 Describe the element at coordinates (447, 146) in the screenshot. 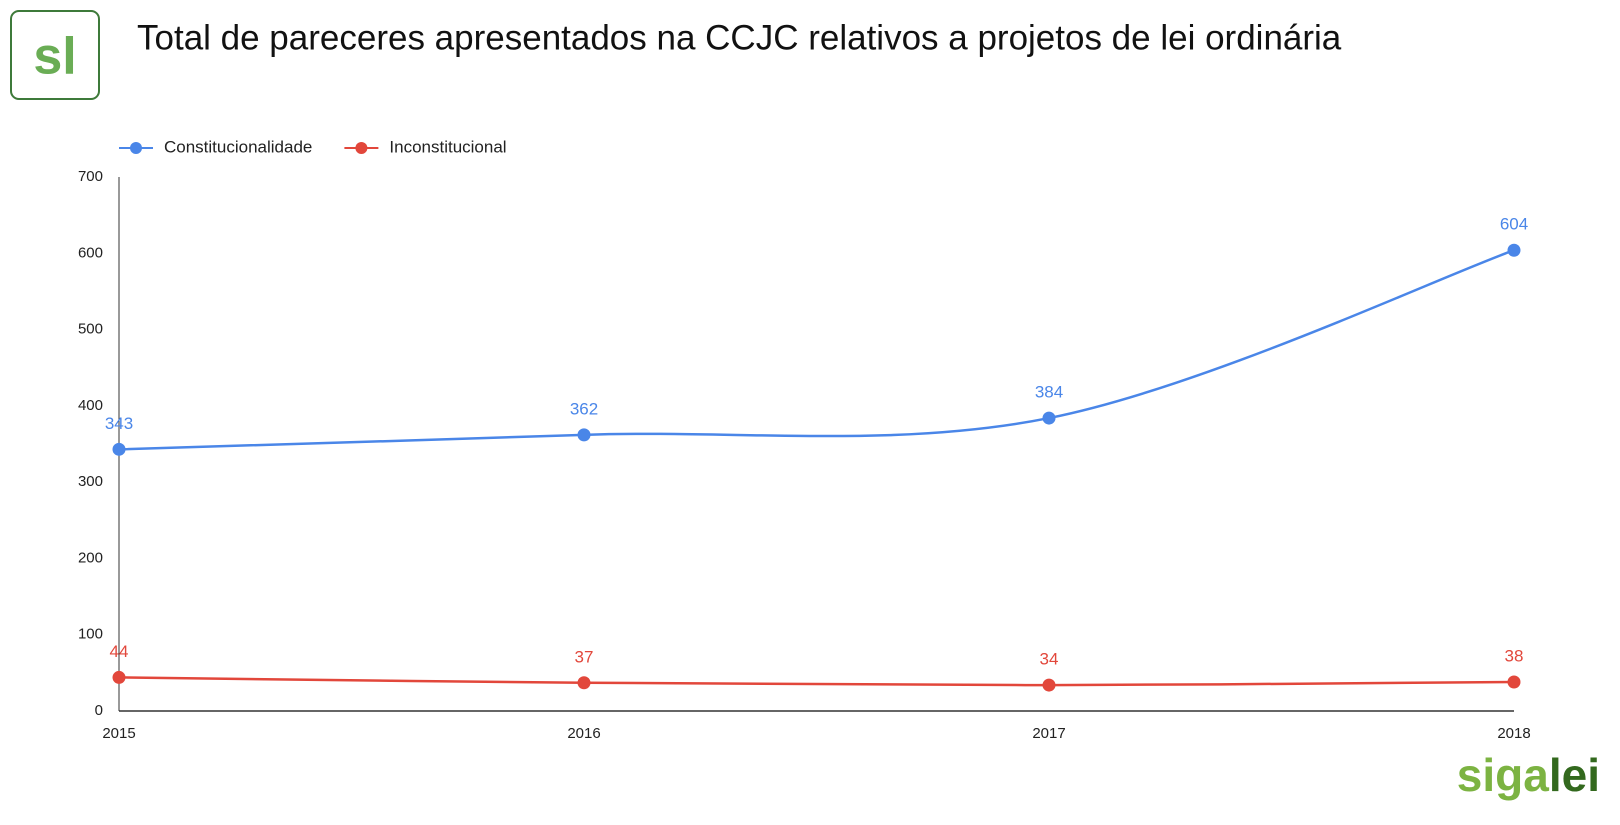

I see `legend-label: Inconstitucional` at that location.